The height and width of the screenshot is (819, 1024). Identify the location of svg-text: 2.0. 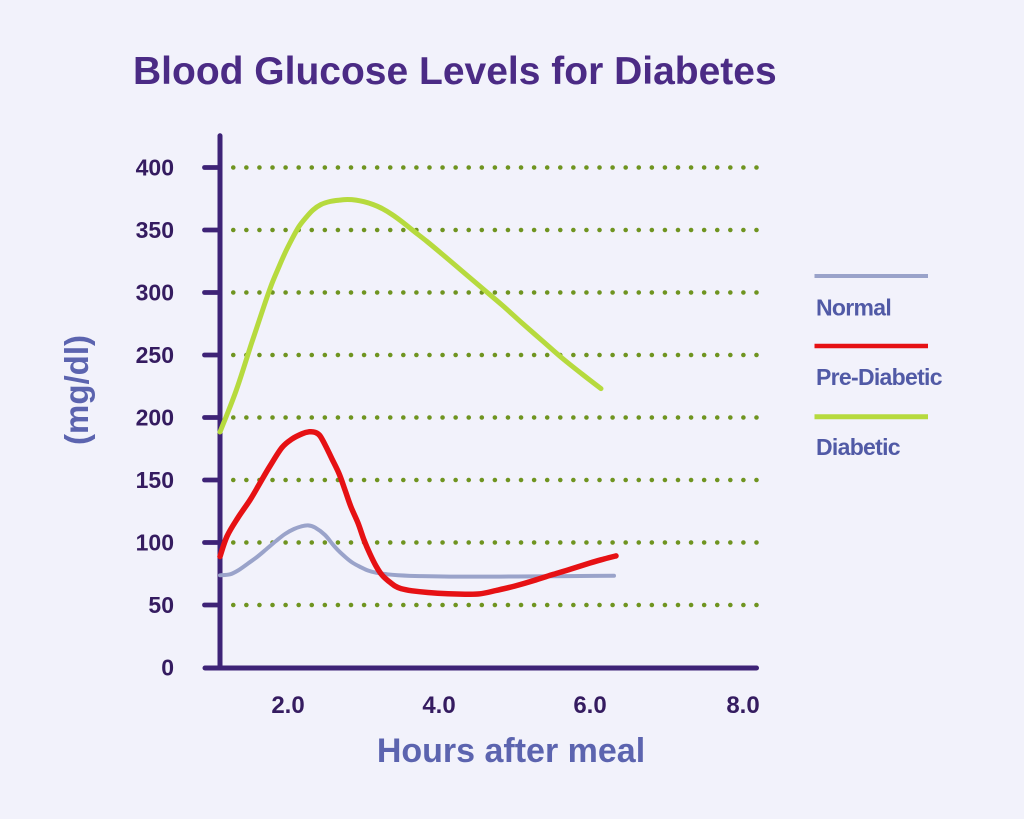
(287, 705).